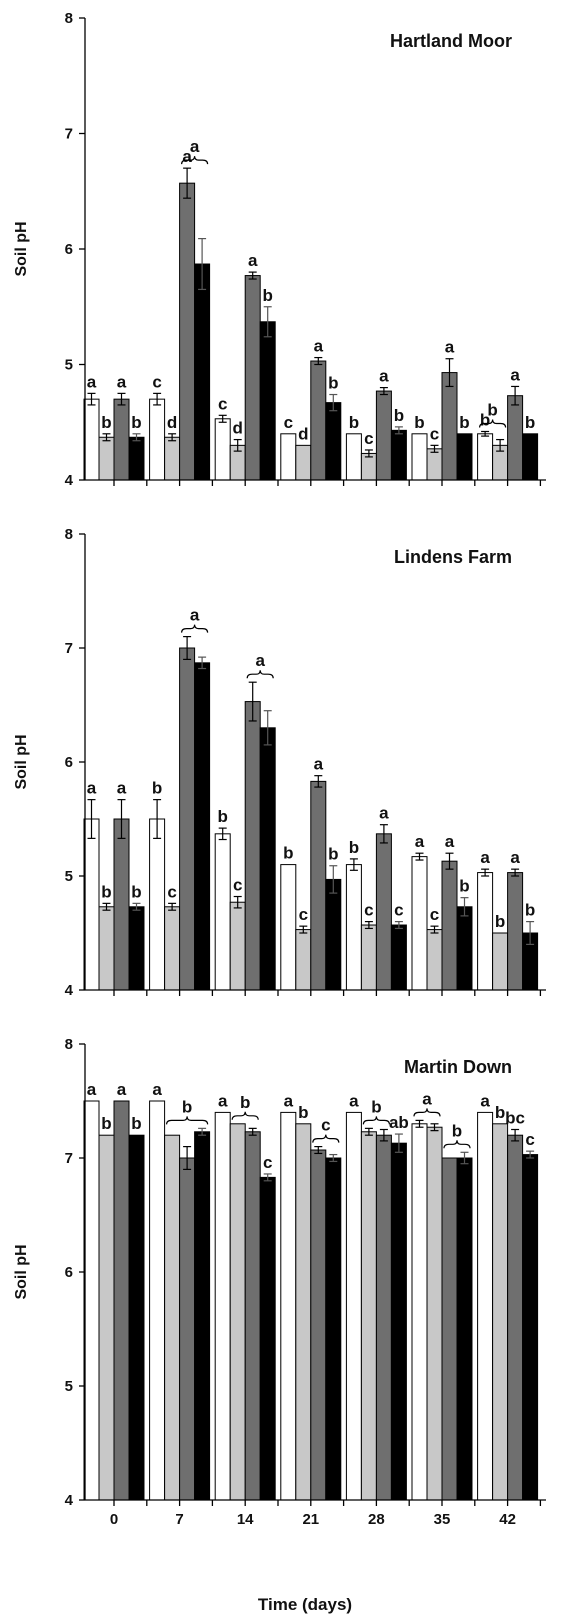  I want to click on x-tick-label: 7, so click(179, 1519).